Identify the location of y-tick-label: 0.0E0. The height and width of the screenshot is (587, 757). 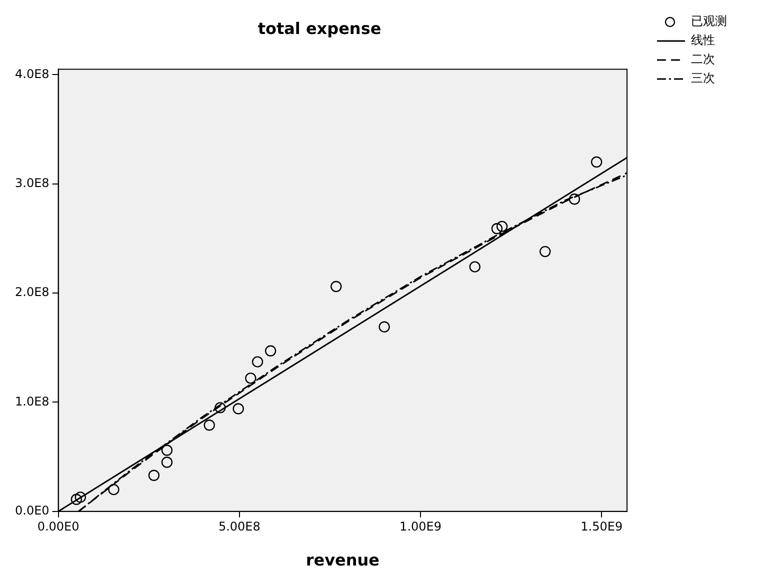
(32, 511).